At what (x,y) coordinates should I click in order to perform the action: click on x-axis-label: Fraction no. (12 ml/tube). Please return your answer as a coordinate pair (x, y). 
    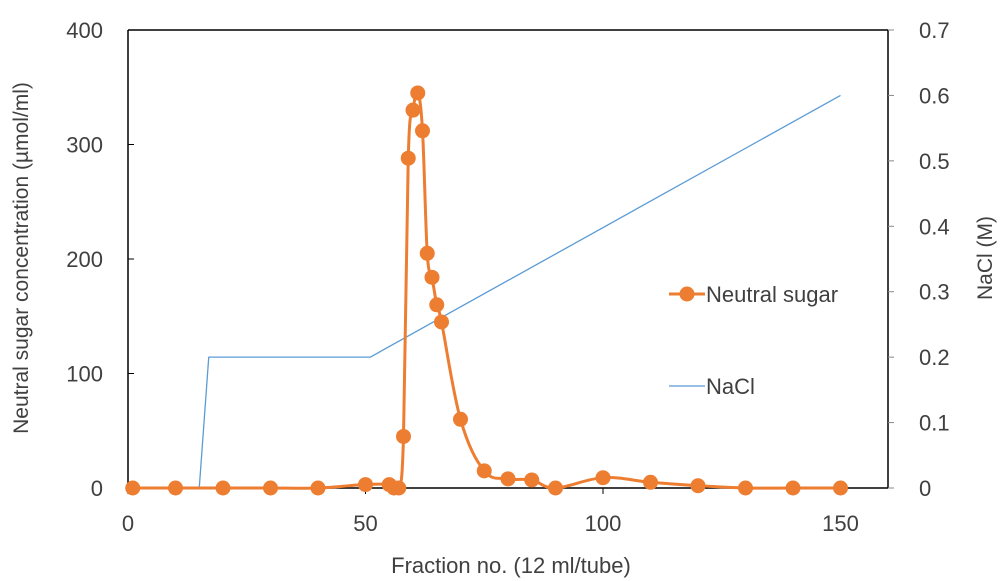
    Looking at the image, I should click on (511, 565).